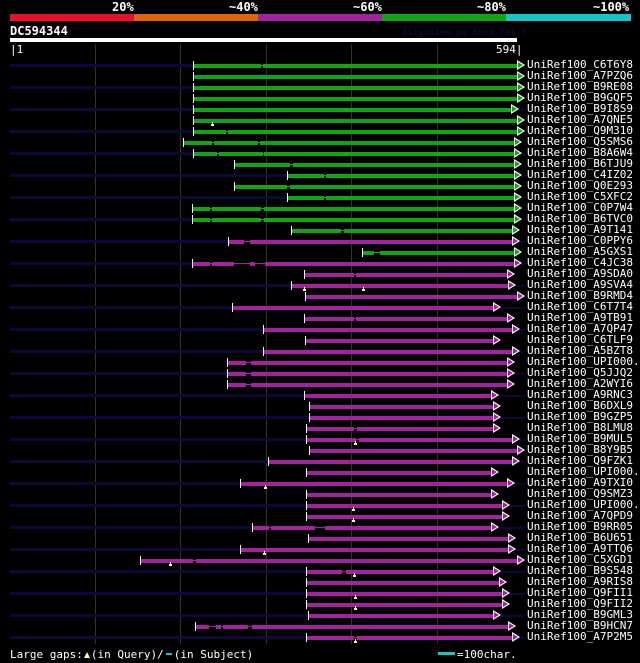  I want to click on hit-label: UniRef100_B9MUL5, so click(580, 438).